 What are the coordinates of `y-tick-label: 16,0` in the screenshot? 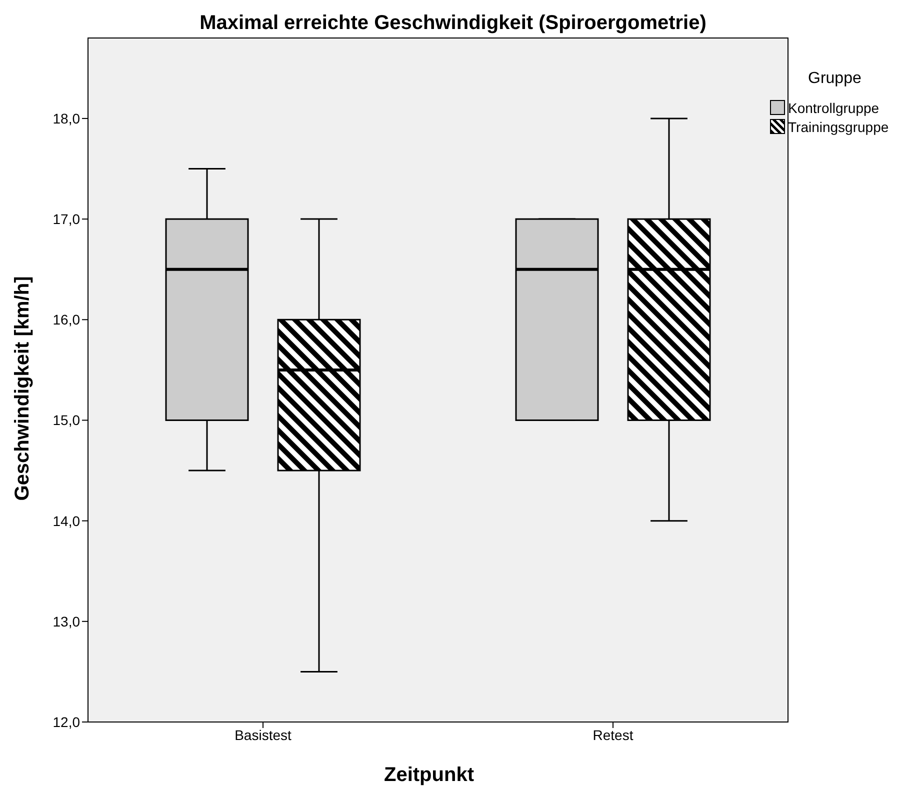 It's located at (66, 320).